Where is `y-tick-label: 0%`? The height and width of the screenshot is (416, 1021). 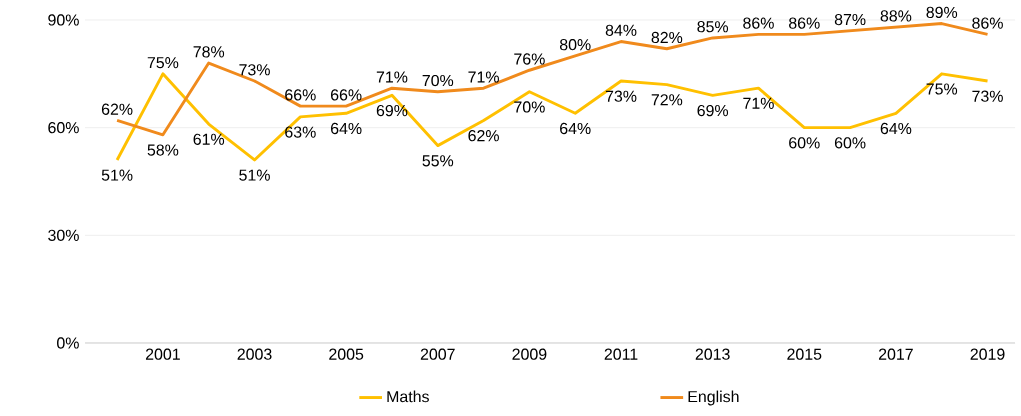 y-tick-label: 0% is located at coordinates (68, 343).